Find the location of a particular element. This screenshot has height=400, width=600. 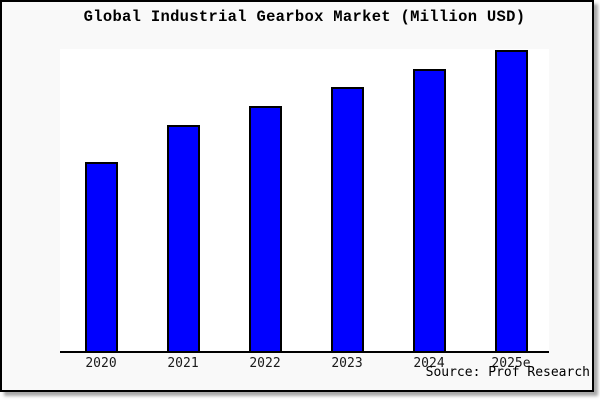

bar-2021 is located at coordinates (183, 238).